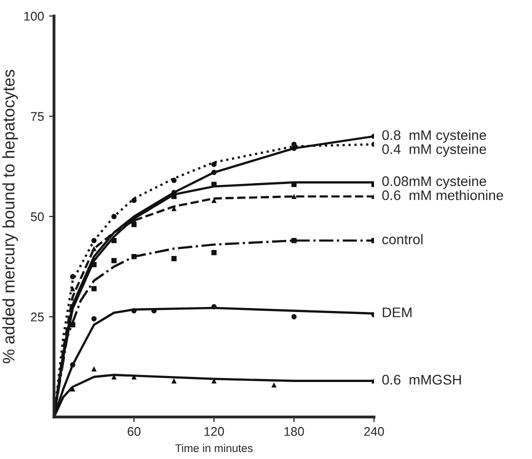 Image resolution: width=532 pixels, height=459 pixels. I want to click on x-tick-label: 120, so click(214, 431).